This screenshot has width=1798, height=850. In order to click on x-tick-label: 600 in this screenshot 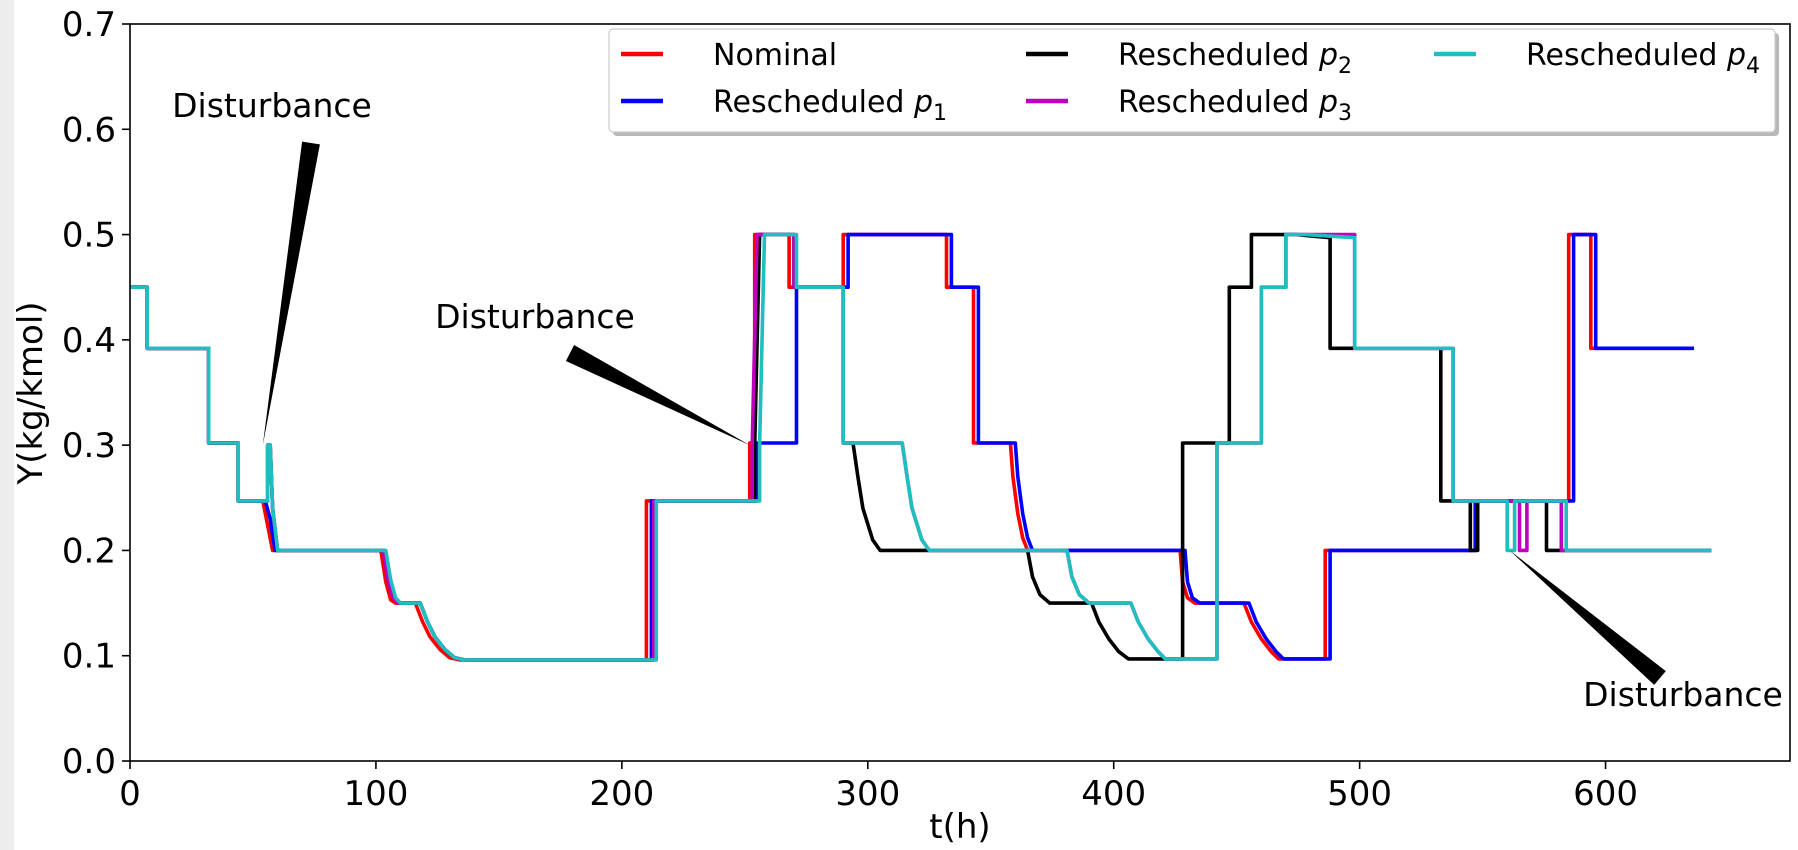, I will do `click(1605, 794)`.